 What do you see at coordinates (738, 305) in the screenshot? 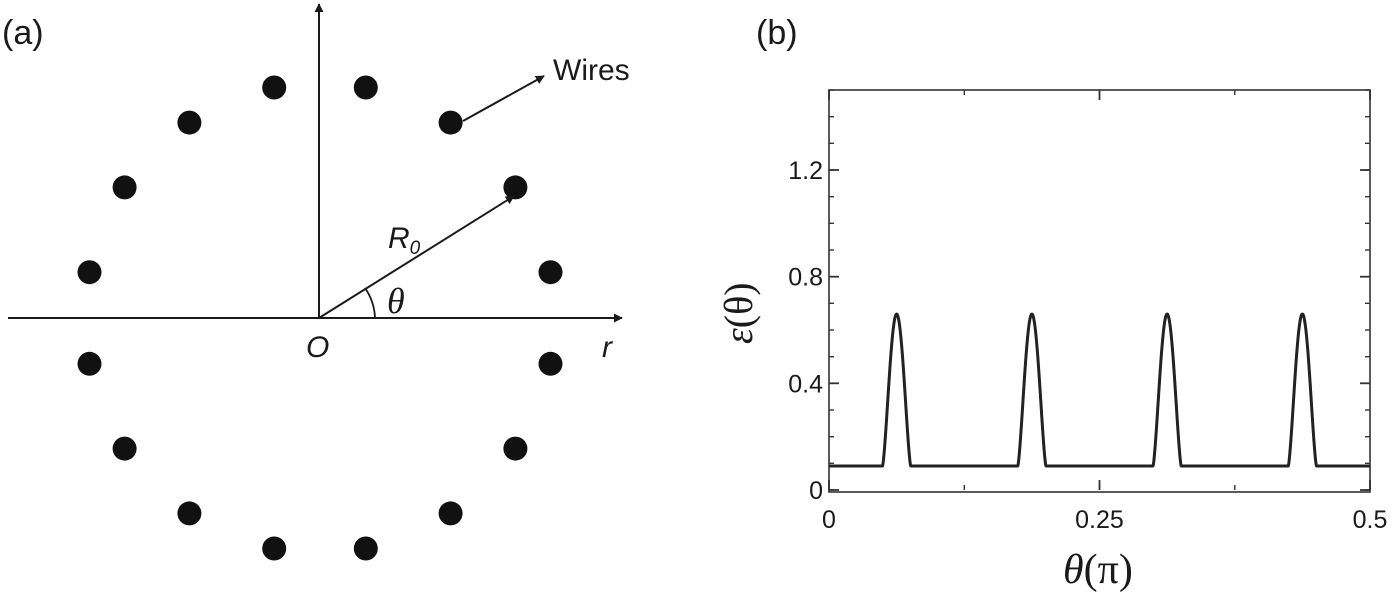
I see `y-axis-label-arg: (θ)` at bounding box center [738, 305].